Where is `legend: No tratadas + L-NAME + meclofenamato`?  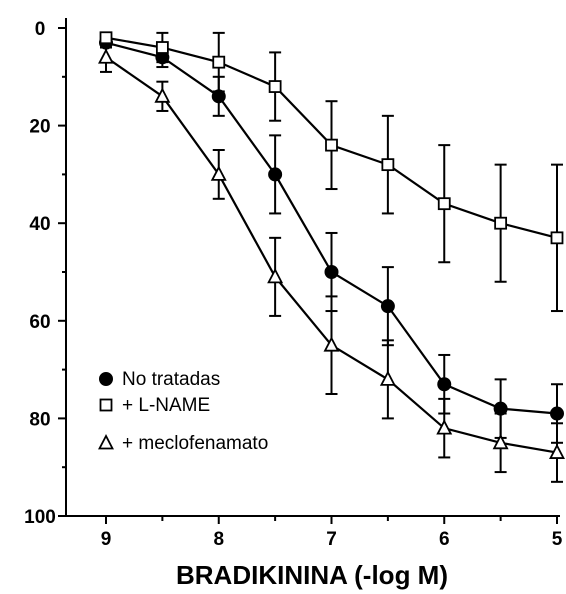 legend: No tratadas + L-NAME + meclofenamato is located at coordinates (183, 411).